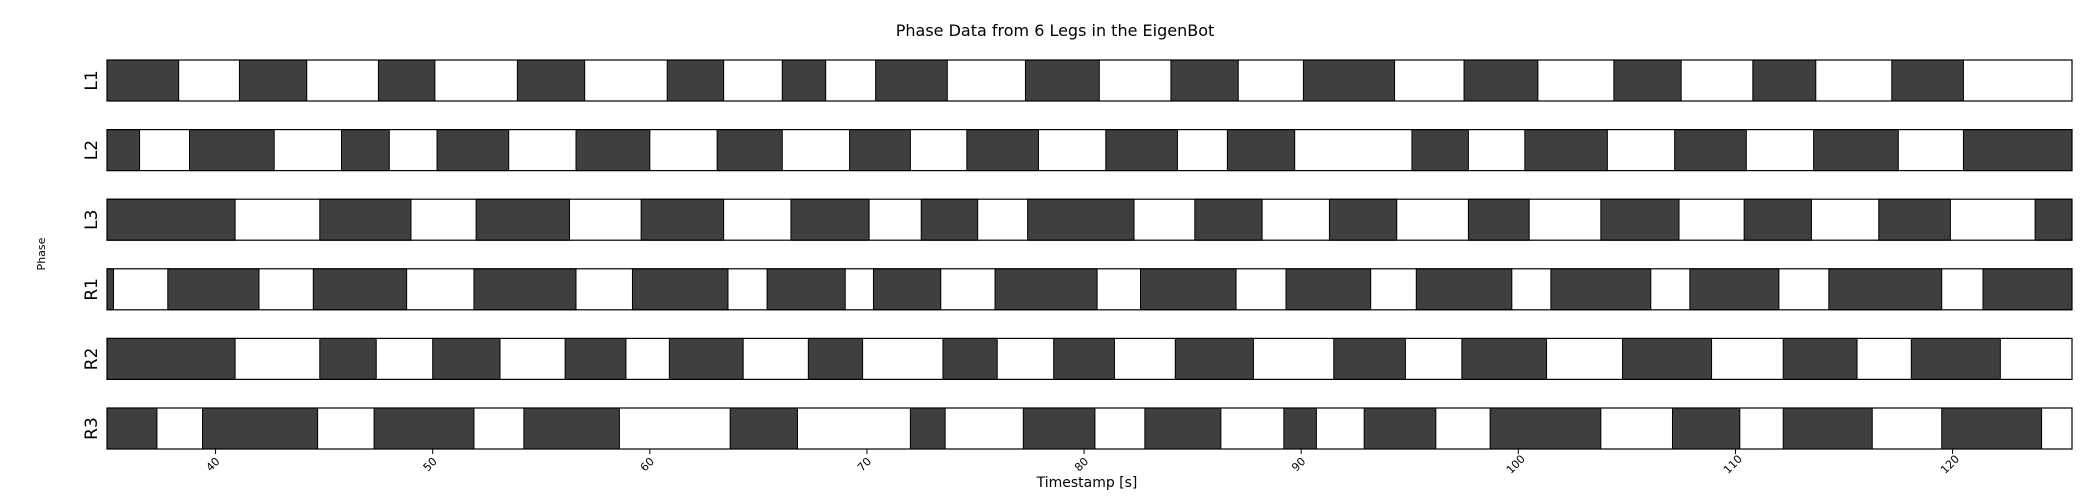  Describe the element at coordinates (1298, 464) in the screenshot. I see `x-tick-label: 90` at that location.